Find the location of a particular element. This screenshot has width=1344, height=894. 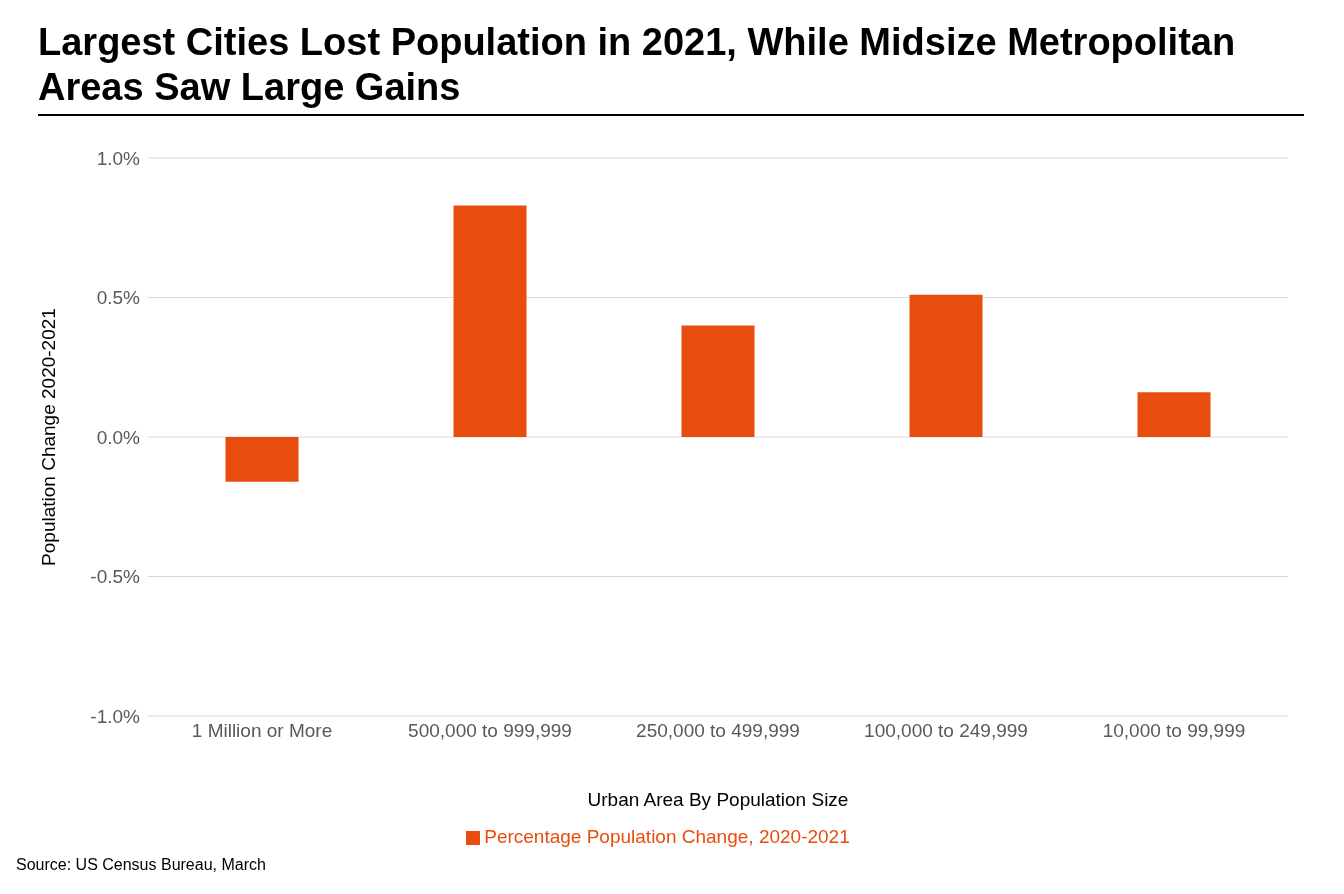

x-axis-title: Urban Area By Population Size is located at coordinates (718, 799).